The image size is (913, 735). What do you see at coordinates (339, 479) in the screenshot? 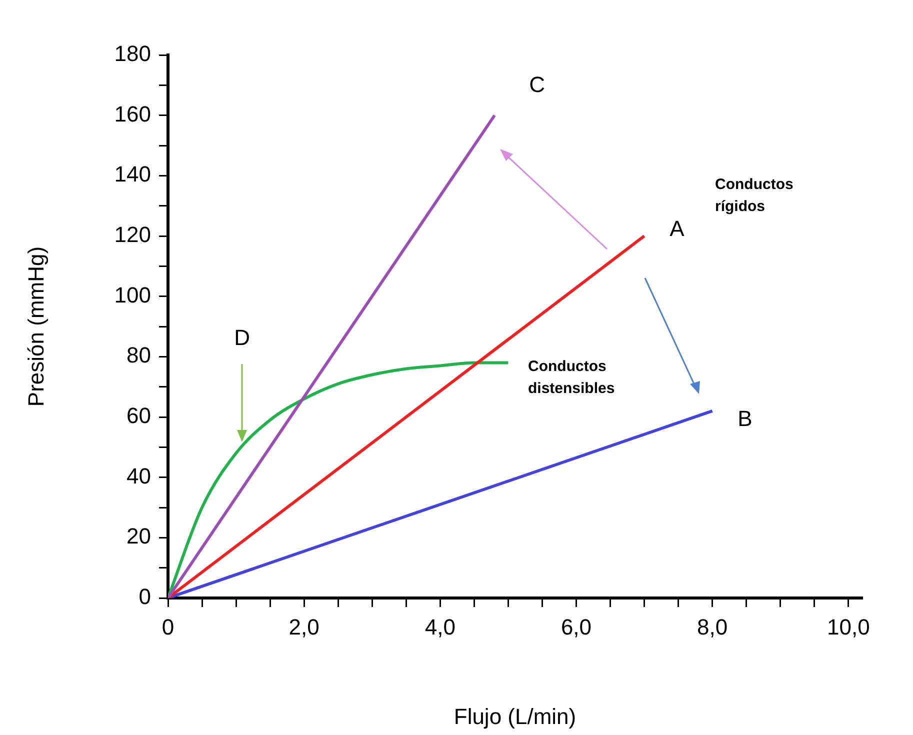
I see `line-series` at bounding box center [339, 479].